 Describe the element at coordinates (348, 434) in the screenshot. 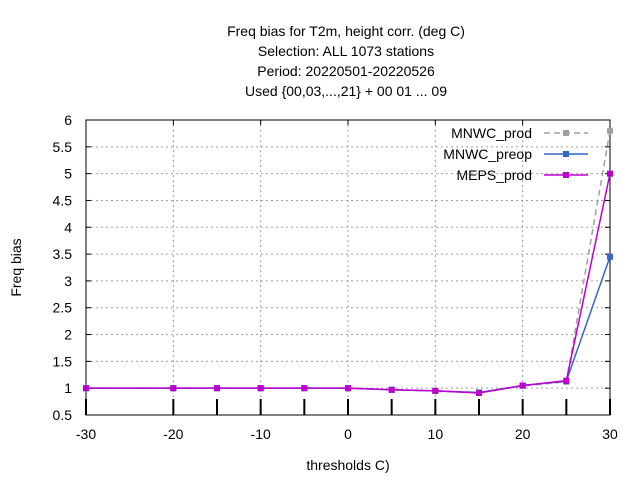

I see `x-tick-label: 0` at that location.